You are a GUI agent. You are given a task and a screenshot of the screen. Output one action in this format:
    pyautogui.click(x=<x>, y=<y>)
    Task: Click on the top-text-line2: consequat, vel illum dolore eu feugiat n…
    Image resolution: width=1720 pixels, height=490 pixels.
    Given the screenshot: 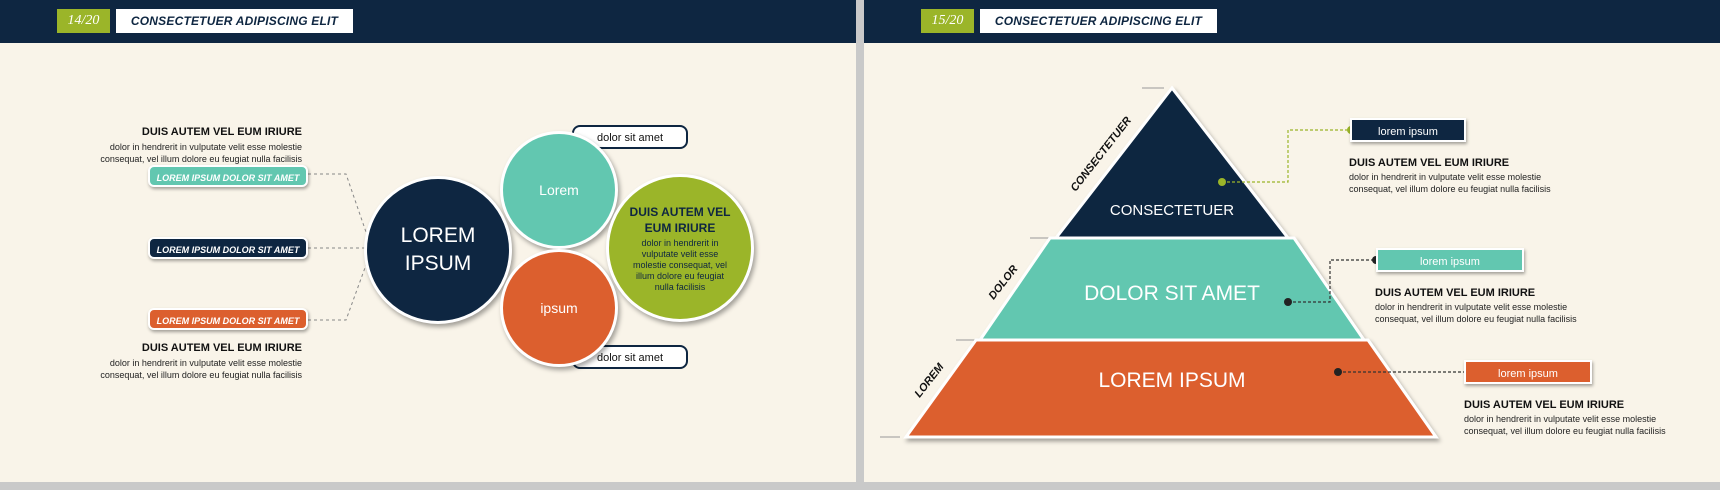 What is the action you would take?
    pyautogui.click(x=201, y=159)
    